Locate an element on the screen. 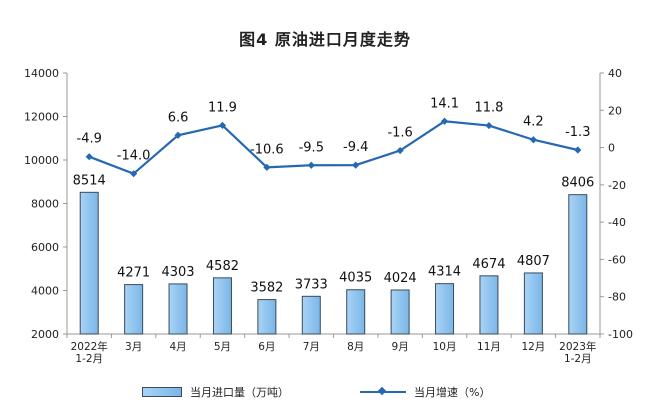 This screenshot has height=413, width=650. bar-value-label: 4807 is located at coordinates (533, 261).